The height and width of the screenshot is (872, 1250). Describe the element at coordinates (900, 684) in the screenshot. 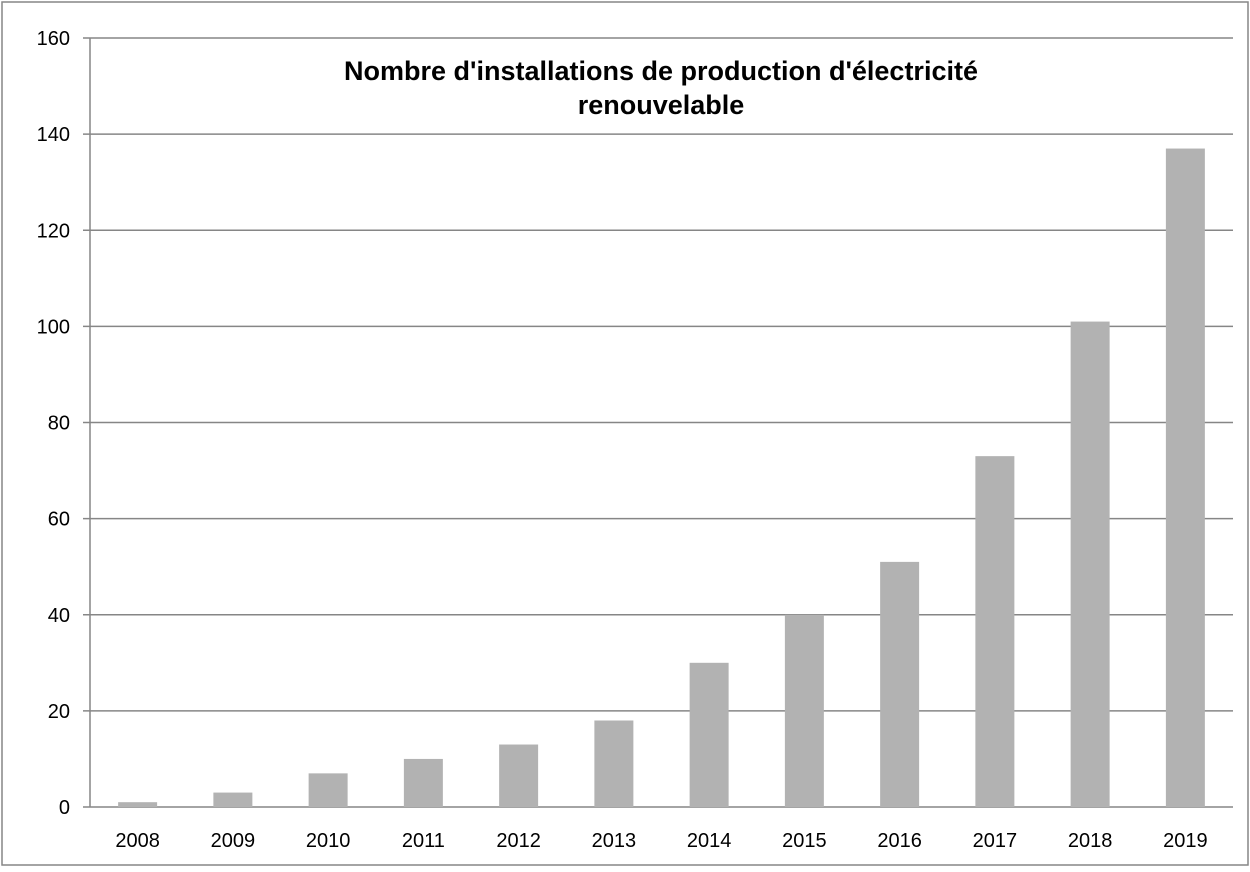

I see `bar-2016` at that location.